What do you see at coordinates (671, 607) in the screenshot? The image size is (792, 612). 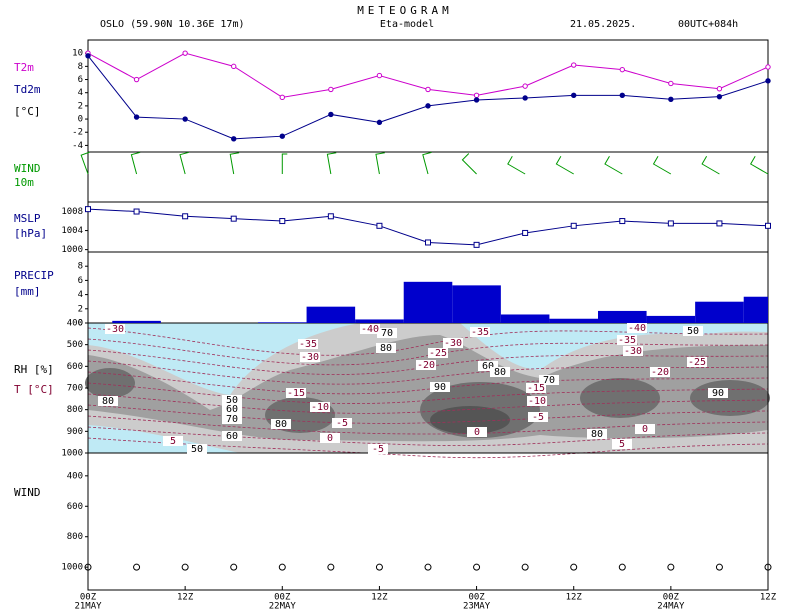 I see `x-tick-date: 24MAY` at bounding box center [671, 607].